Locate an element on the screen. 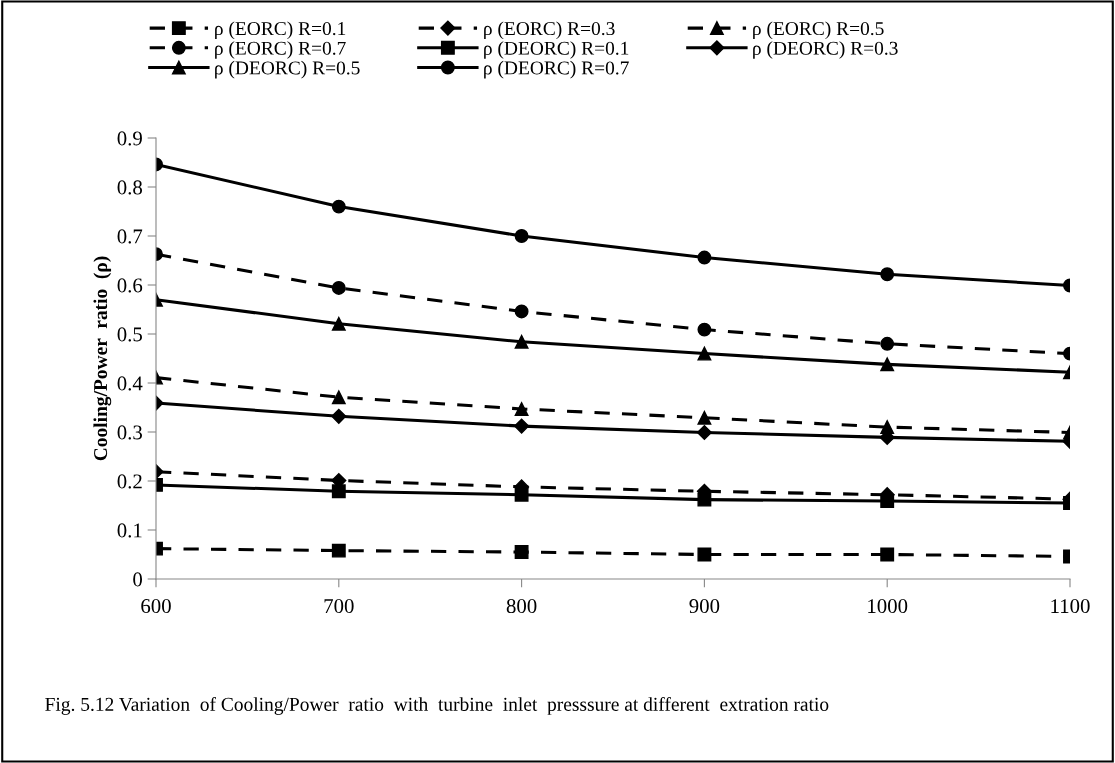 The image size is (1115, 763). caption: Fig. 5.12 Variation of Cooling/Power ratio with turbine inlet presssure at different extration ratio is located at coordinates (437, 706).